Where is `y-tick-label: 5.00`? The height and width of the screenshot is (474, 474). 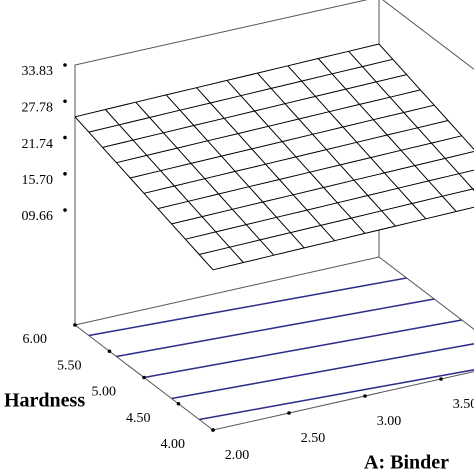 y-tick-label: 5.00 is located at coordinates (104, 392).